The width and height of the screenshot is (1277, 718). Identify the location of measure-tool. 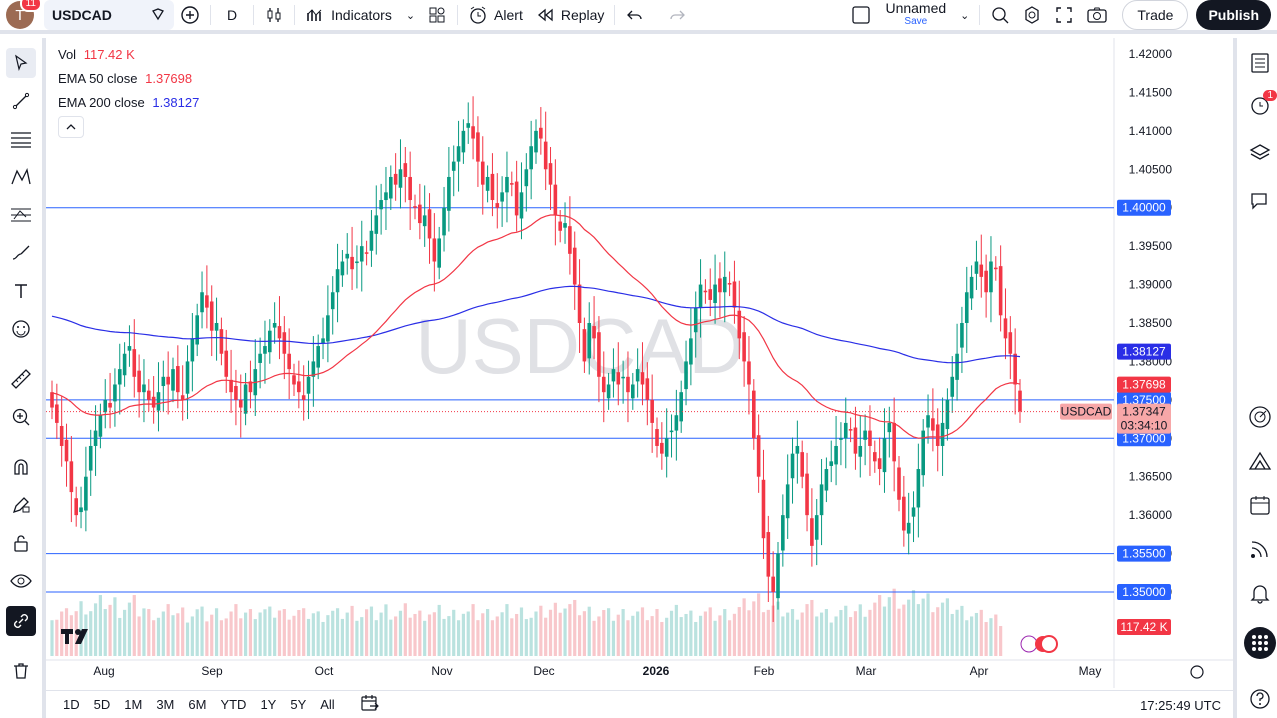
(21, 379).